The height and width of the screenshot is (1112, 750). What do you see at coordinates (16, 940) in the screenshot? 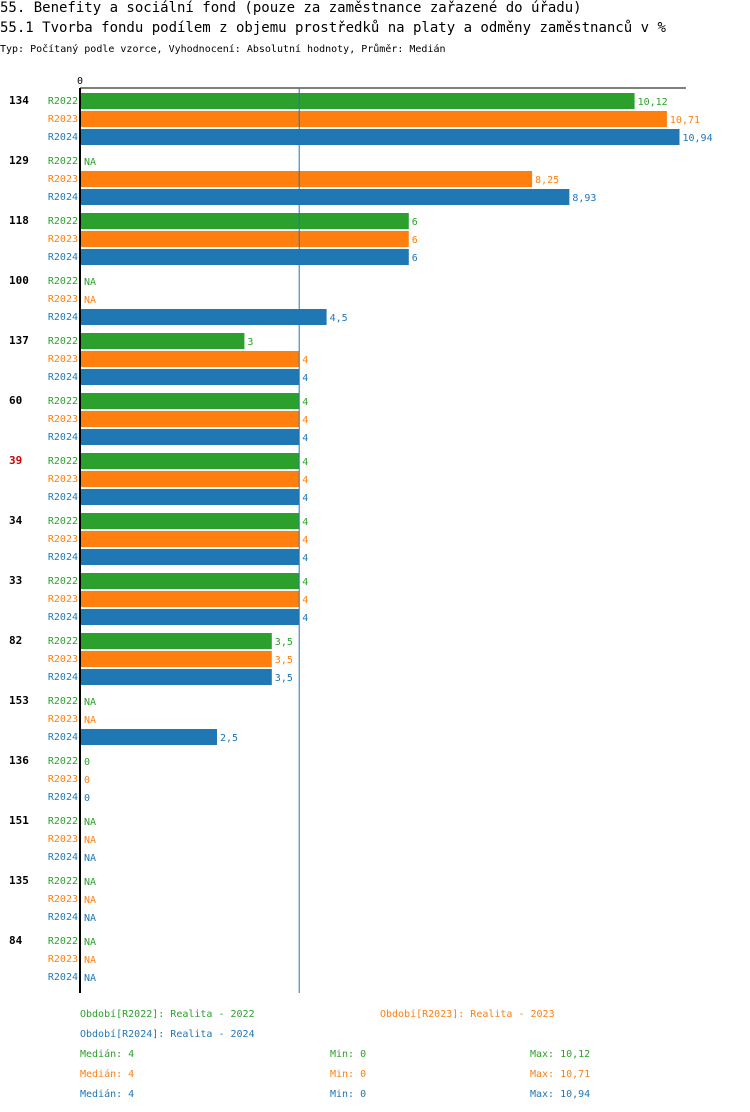
I see `group-label: 84` at bounding box center [16, 940].